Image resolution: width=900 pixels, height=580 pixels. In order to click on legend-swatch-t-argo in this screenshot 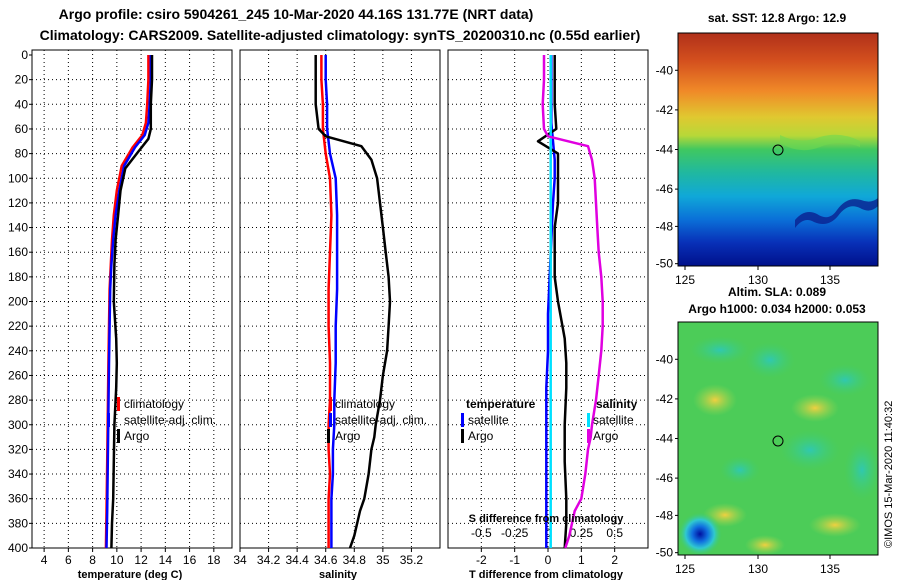, I will do `click(462, 436)`.